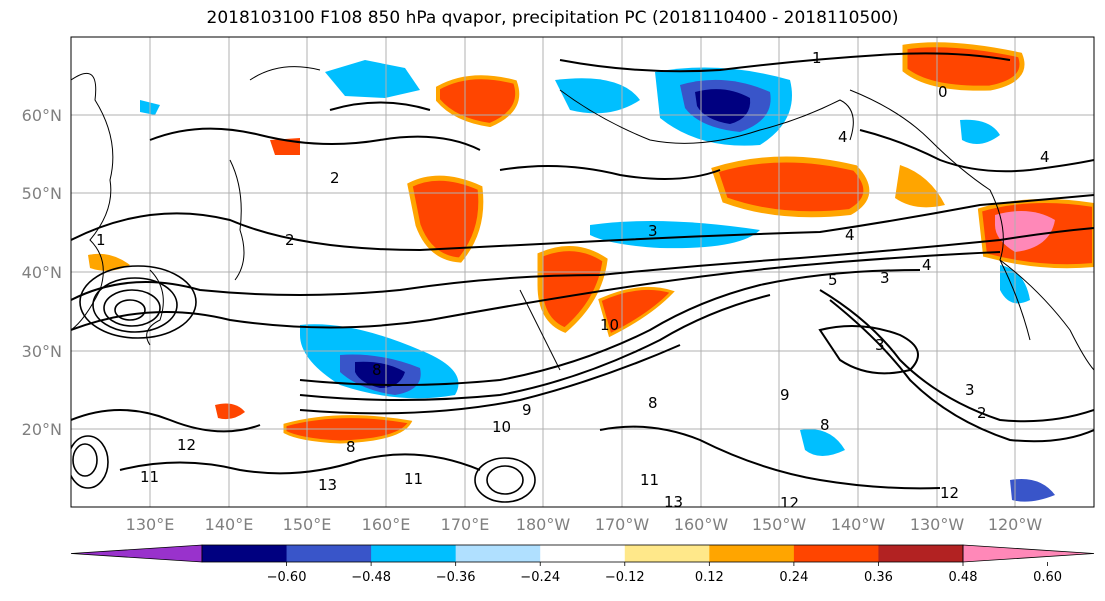 Image resolution: width=1105 pixels, height=601 pixels. I want to click on lon-label: 130°W, so click(937, 524).